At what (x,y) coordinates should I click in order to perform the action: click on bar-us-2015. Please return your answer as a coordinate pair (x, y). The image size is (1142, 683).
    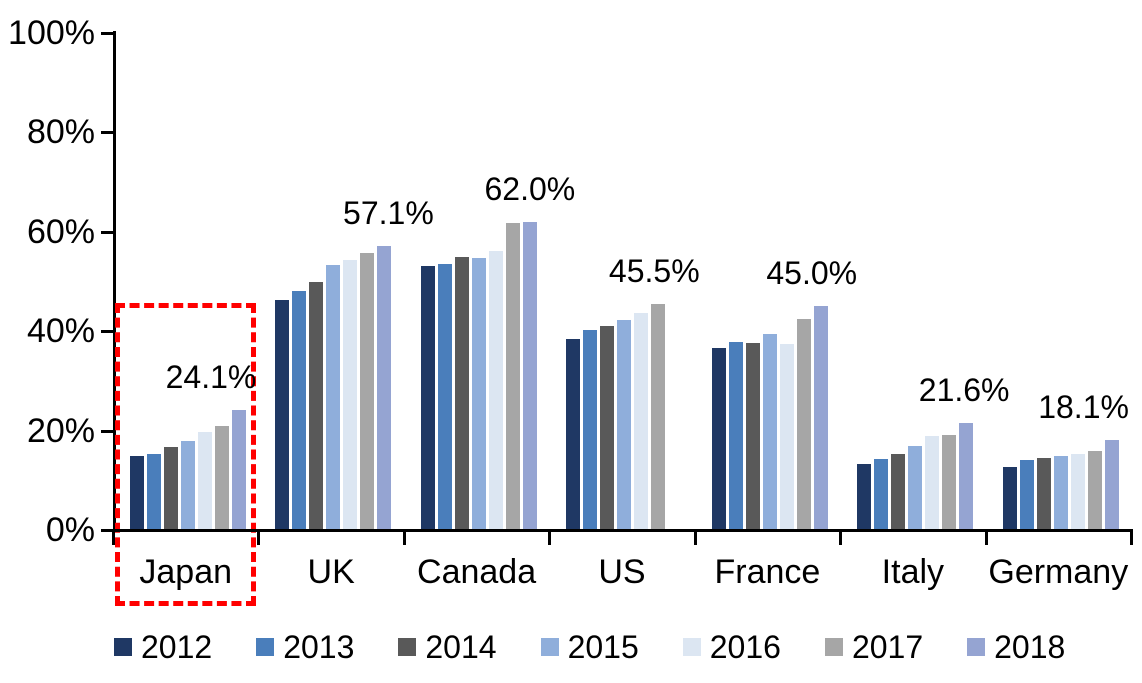
    Looking at the image, I should click on (624, 425).